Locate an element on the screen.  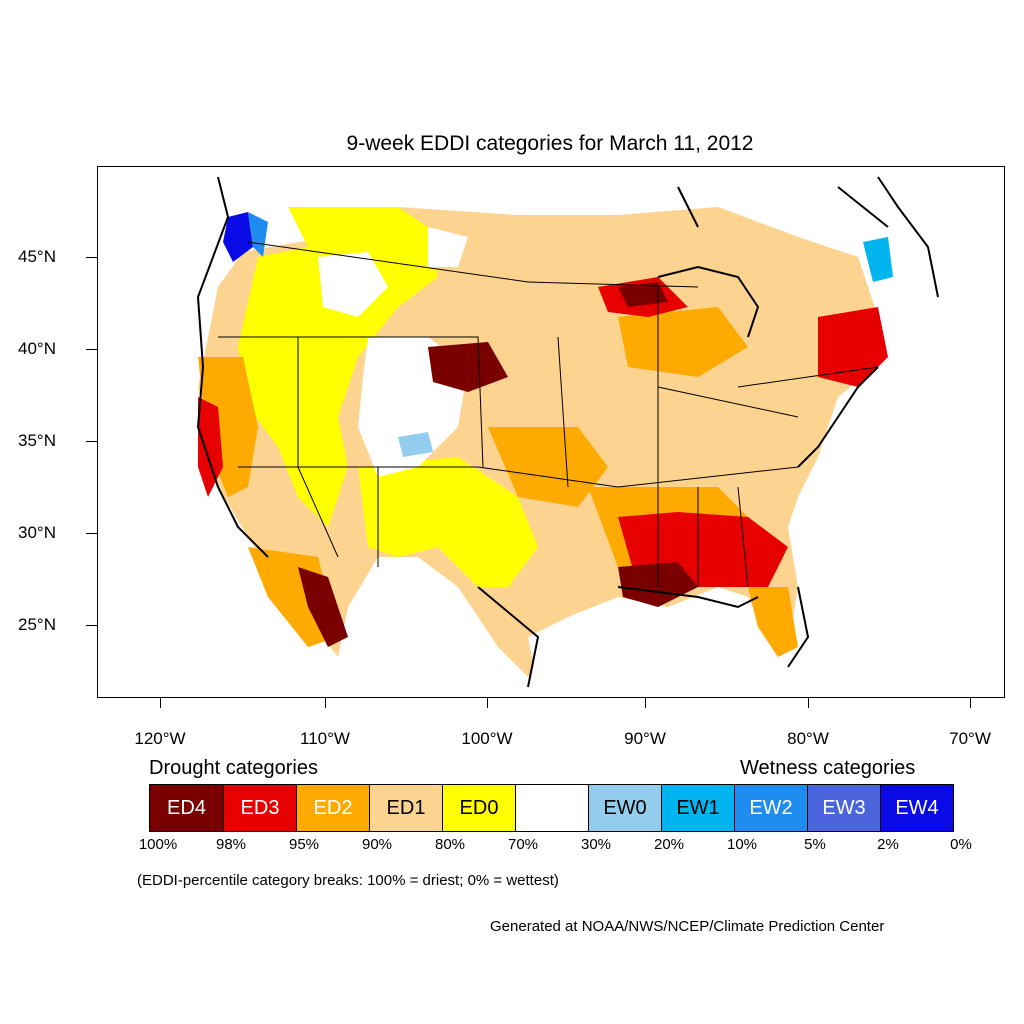
lon-label-120: 120°W is located at coordinates (160, 738).